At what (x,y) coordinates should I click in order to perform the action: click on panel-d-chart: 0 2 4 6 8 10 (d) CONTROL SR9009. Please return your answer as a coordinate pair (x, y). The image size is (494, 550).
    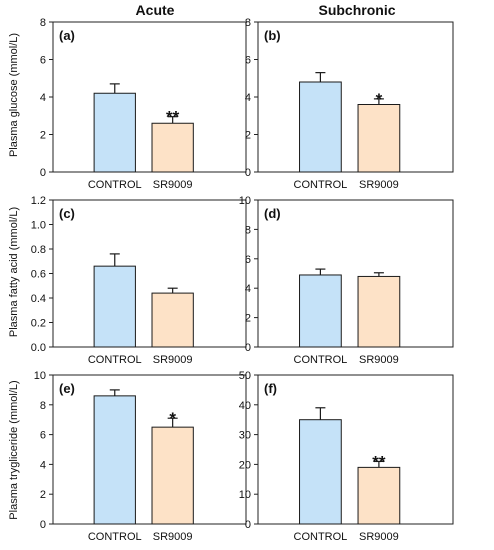
    Looking at the image, I should click on (346, 280).